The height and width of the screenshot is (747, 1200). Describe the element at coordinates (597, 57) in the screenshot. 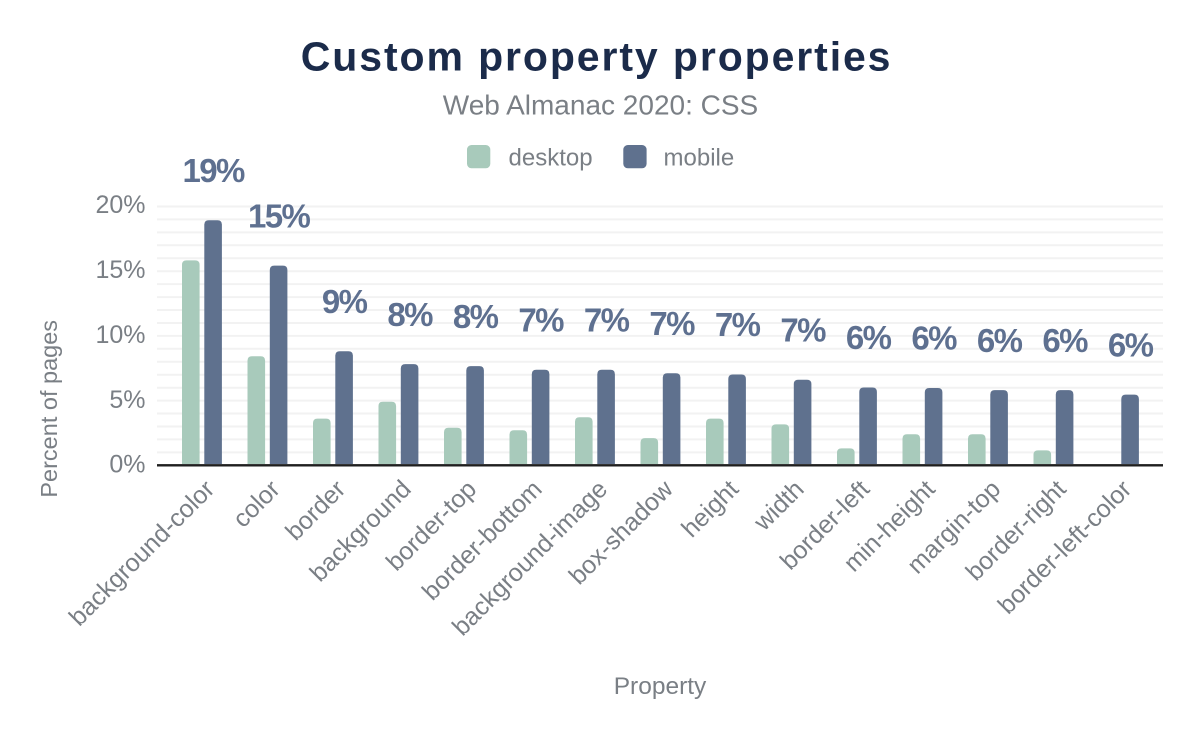

I see `svg-text: Custom property properties` at that location.